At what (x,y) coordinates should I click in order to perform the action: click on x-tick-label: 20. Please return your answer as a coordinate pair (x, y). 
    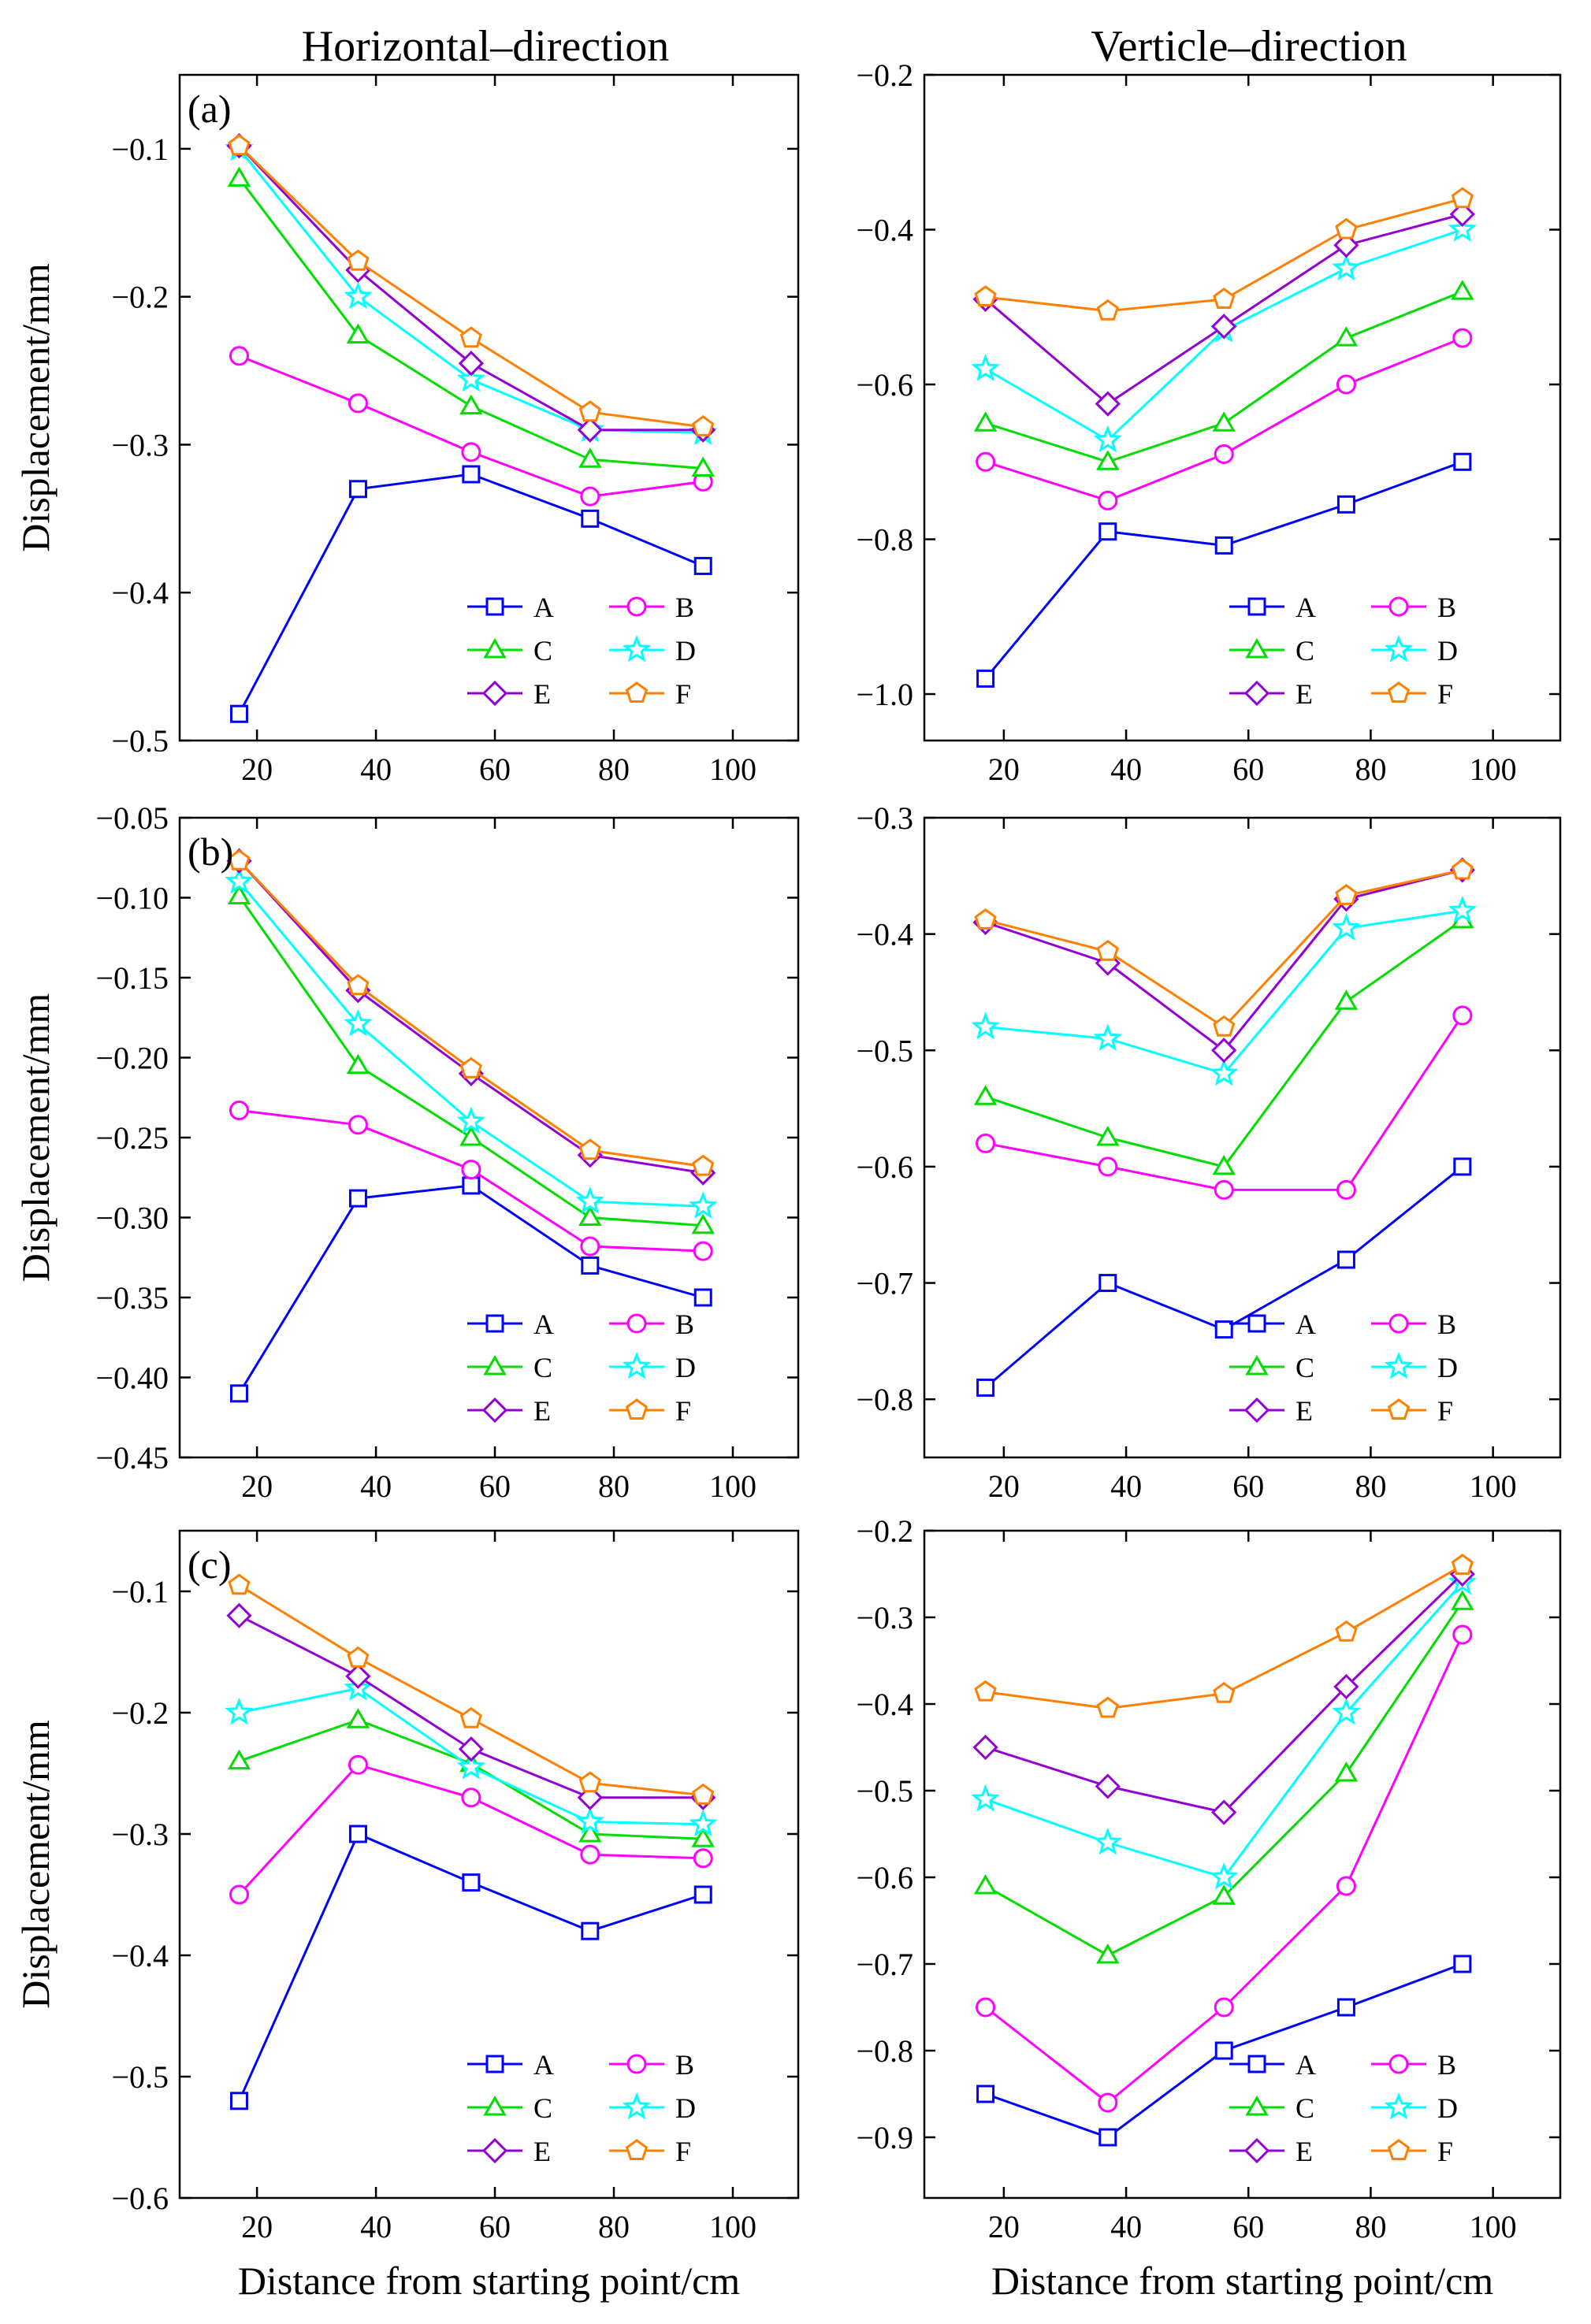
    Looking at the image, I should click on (257, 769).